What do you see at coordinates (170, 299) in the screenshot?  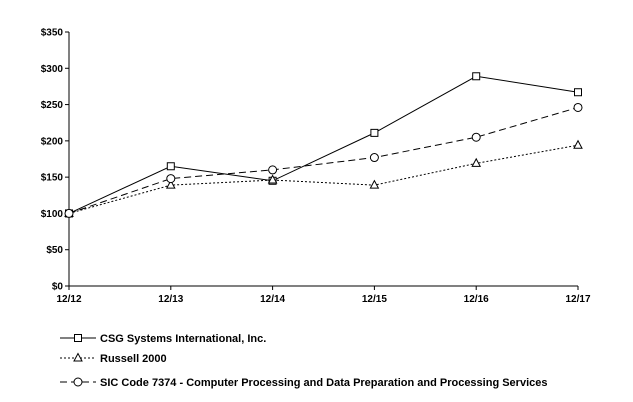 I see `x-tick-label: 12/13` at bounding box center [170, 299].